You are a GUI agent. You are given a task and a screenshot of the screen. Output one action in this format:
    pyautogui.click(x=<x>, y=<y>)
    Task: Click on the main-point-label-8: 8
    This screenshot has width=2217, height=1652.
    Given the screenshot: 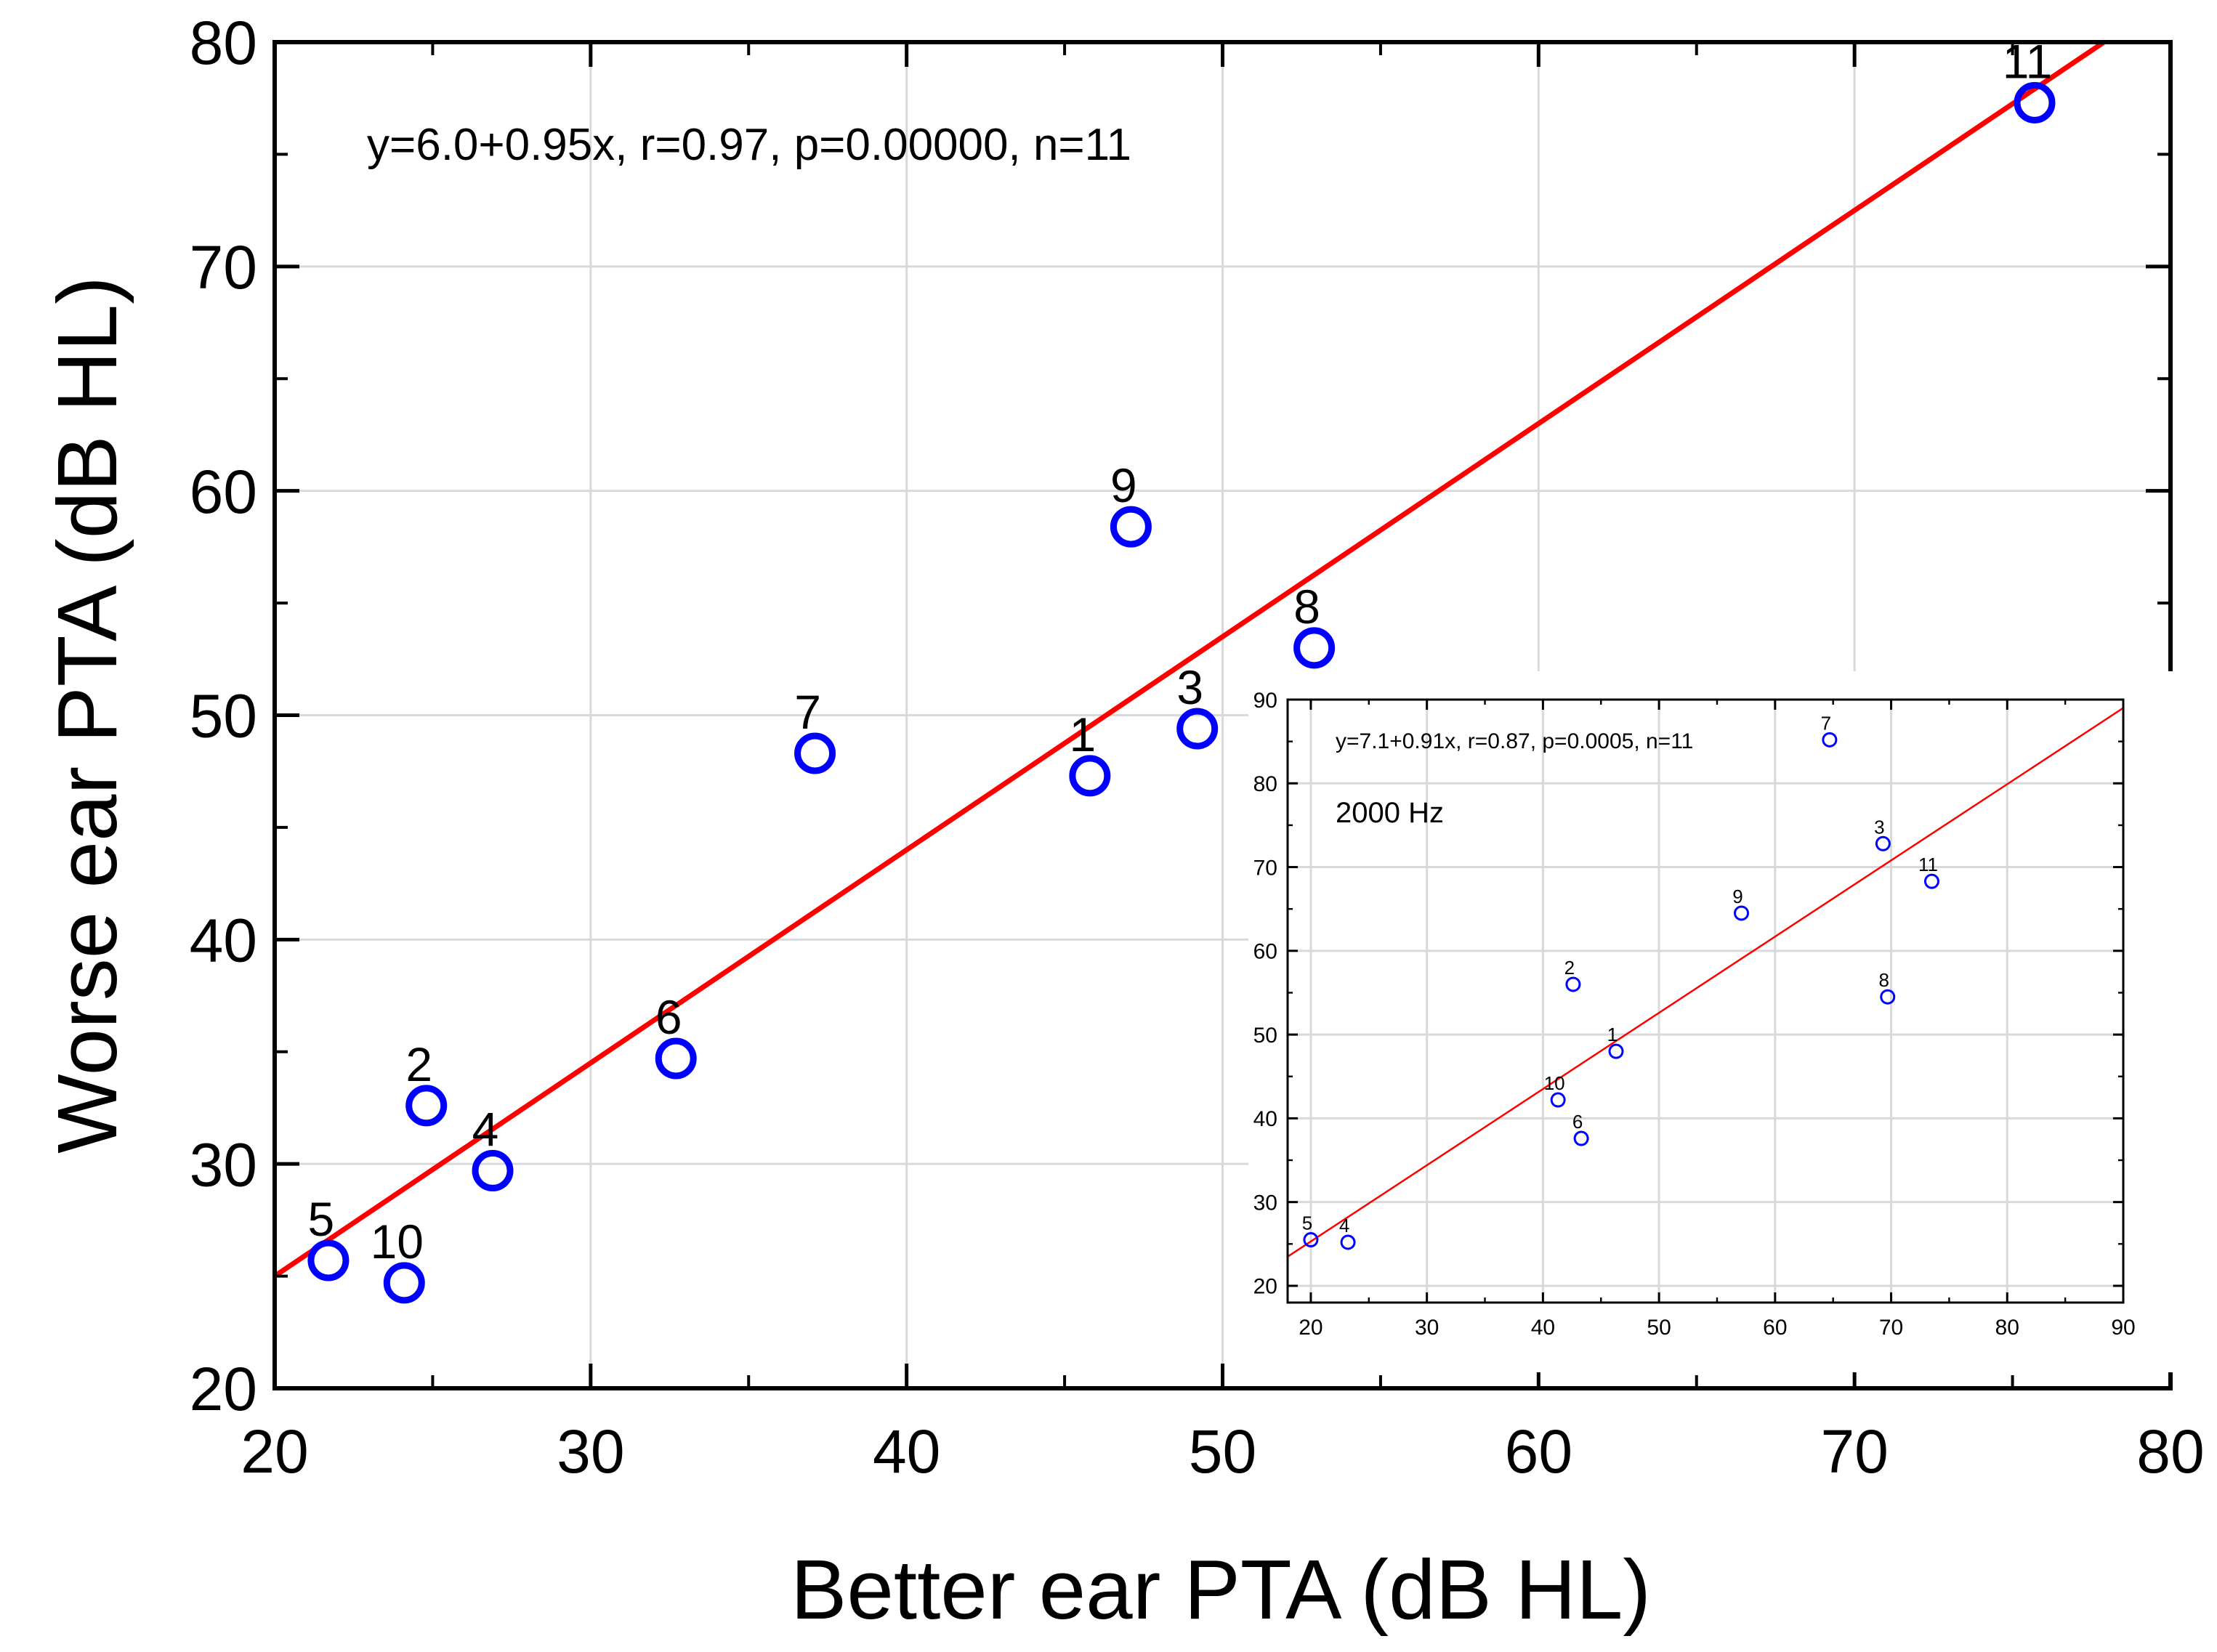 What is the action you would take?
    pyautogui.click(x=1306, y=606)
    